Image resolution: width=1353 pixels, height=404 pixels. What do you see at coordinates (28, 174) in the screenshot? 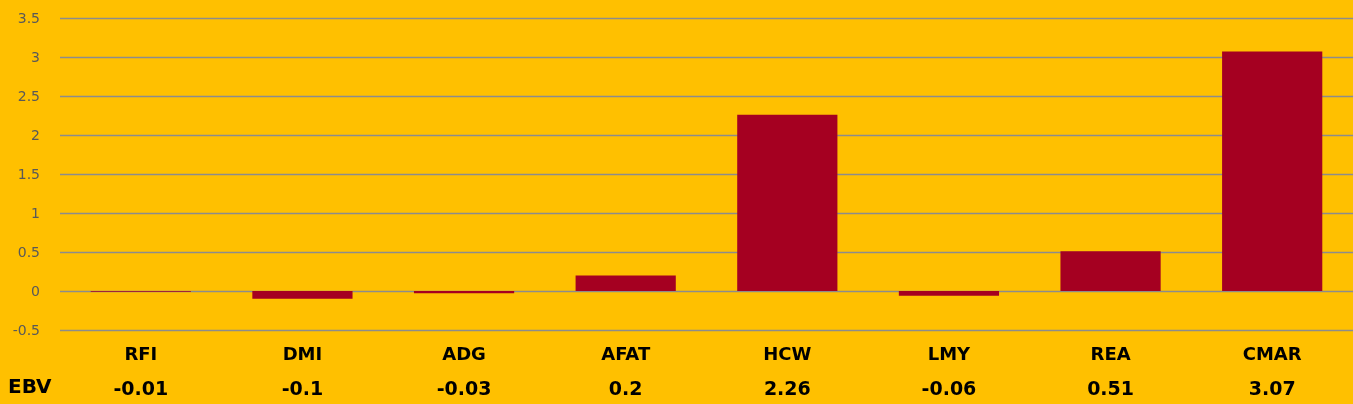
I see `y-tick-label: 1.5` at bounding box center [28, 174].